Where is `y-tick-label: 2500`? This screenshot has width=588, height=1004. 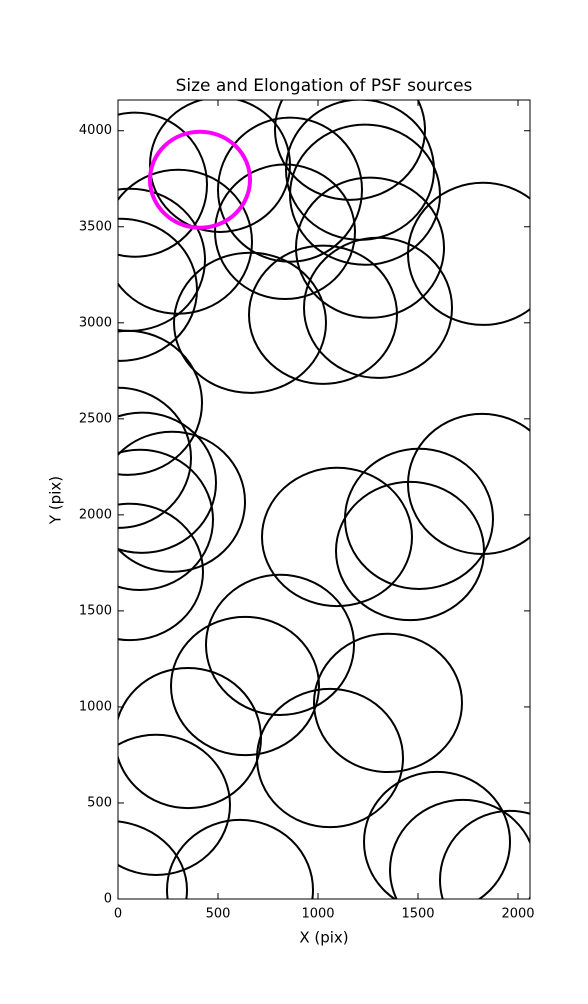 y-tick-label: 2500 is located at coordinates (95, 418).